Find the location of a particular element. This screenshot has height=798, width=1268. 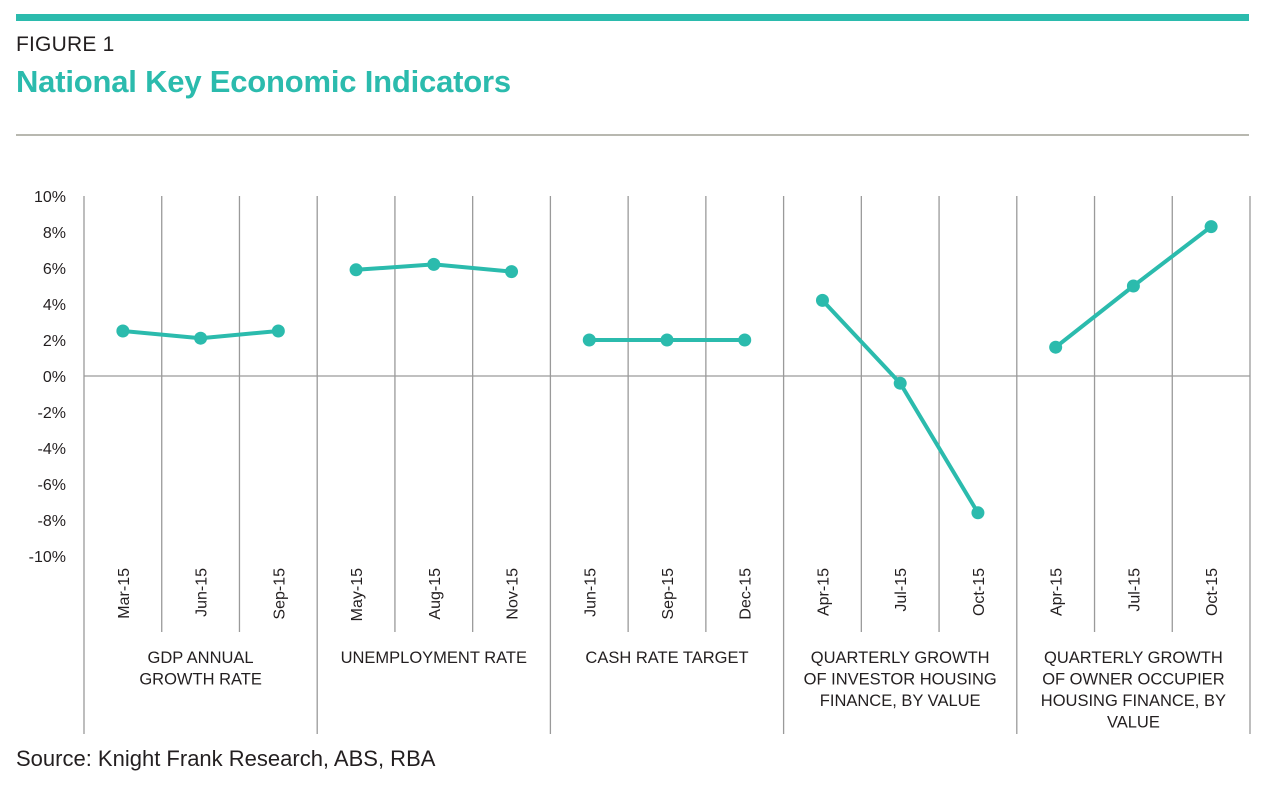

x-tick-label: Dec-15 is located at coordinates (746, 594).